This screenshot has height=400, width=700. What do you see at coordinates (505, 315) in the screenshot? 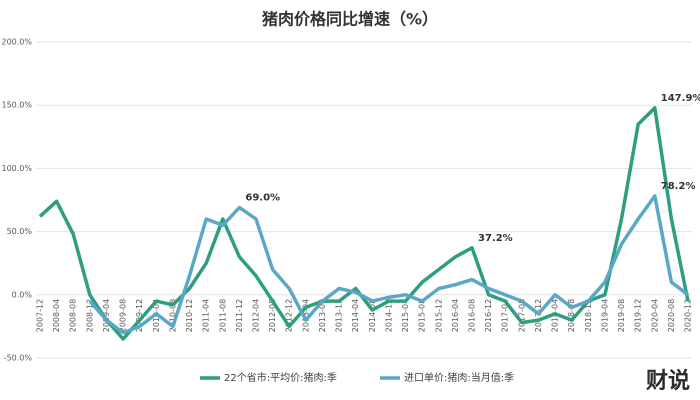
I see `x-tick-label: 2017-04` at bounding box center [505, 315].